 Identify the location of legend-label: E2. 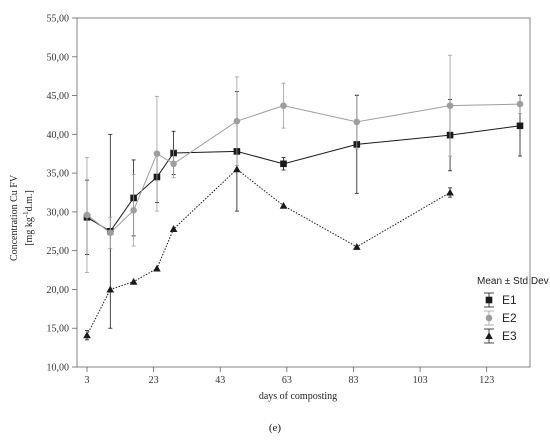
(509, 318).